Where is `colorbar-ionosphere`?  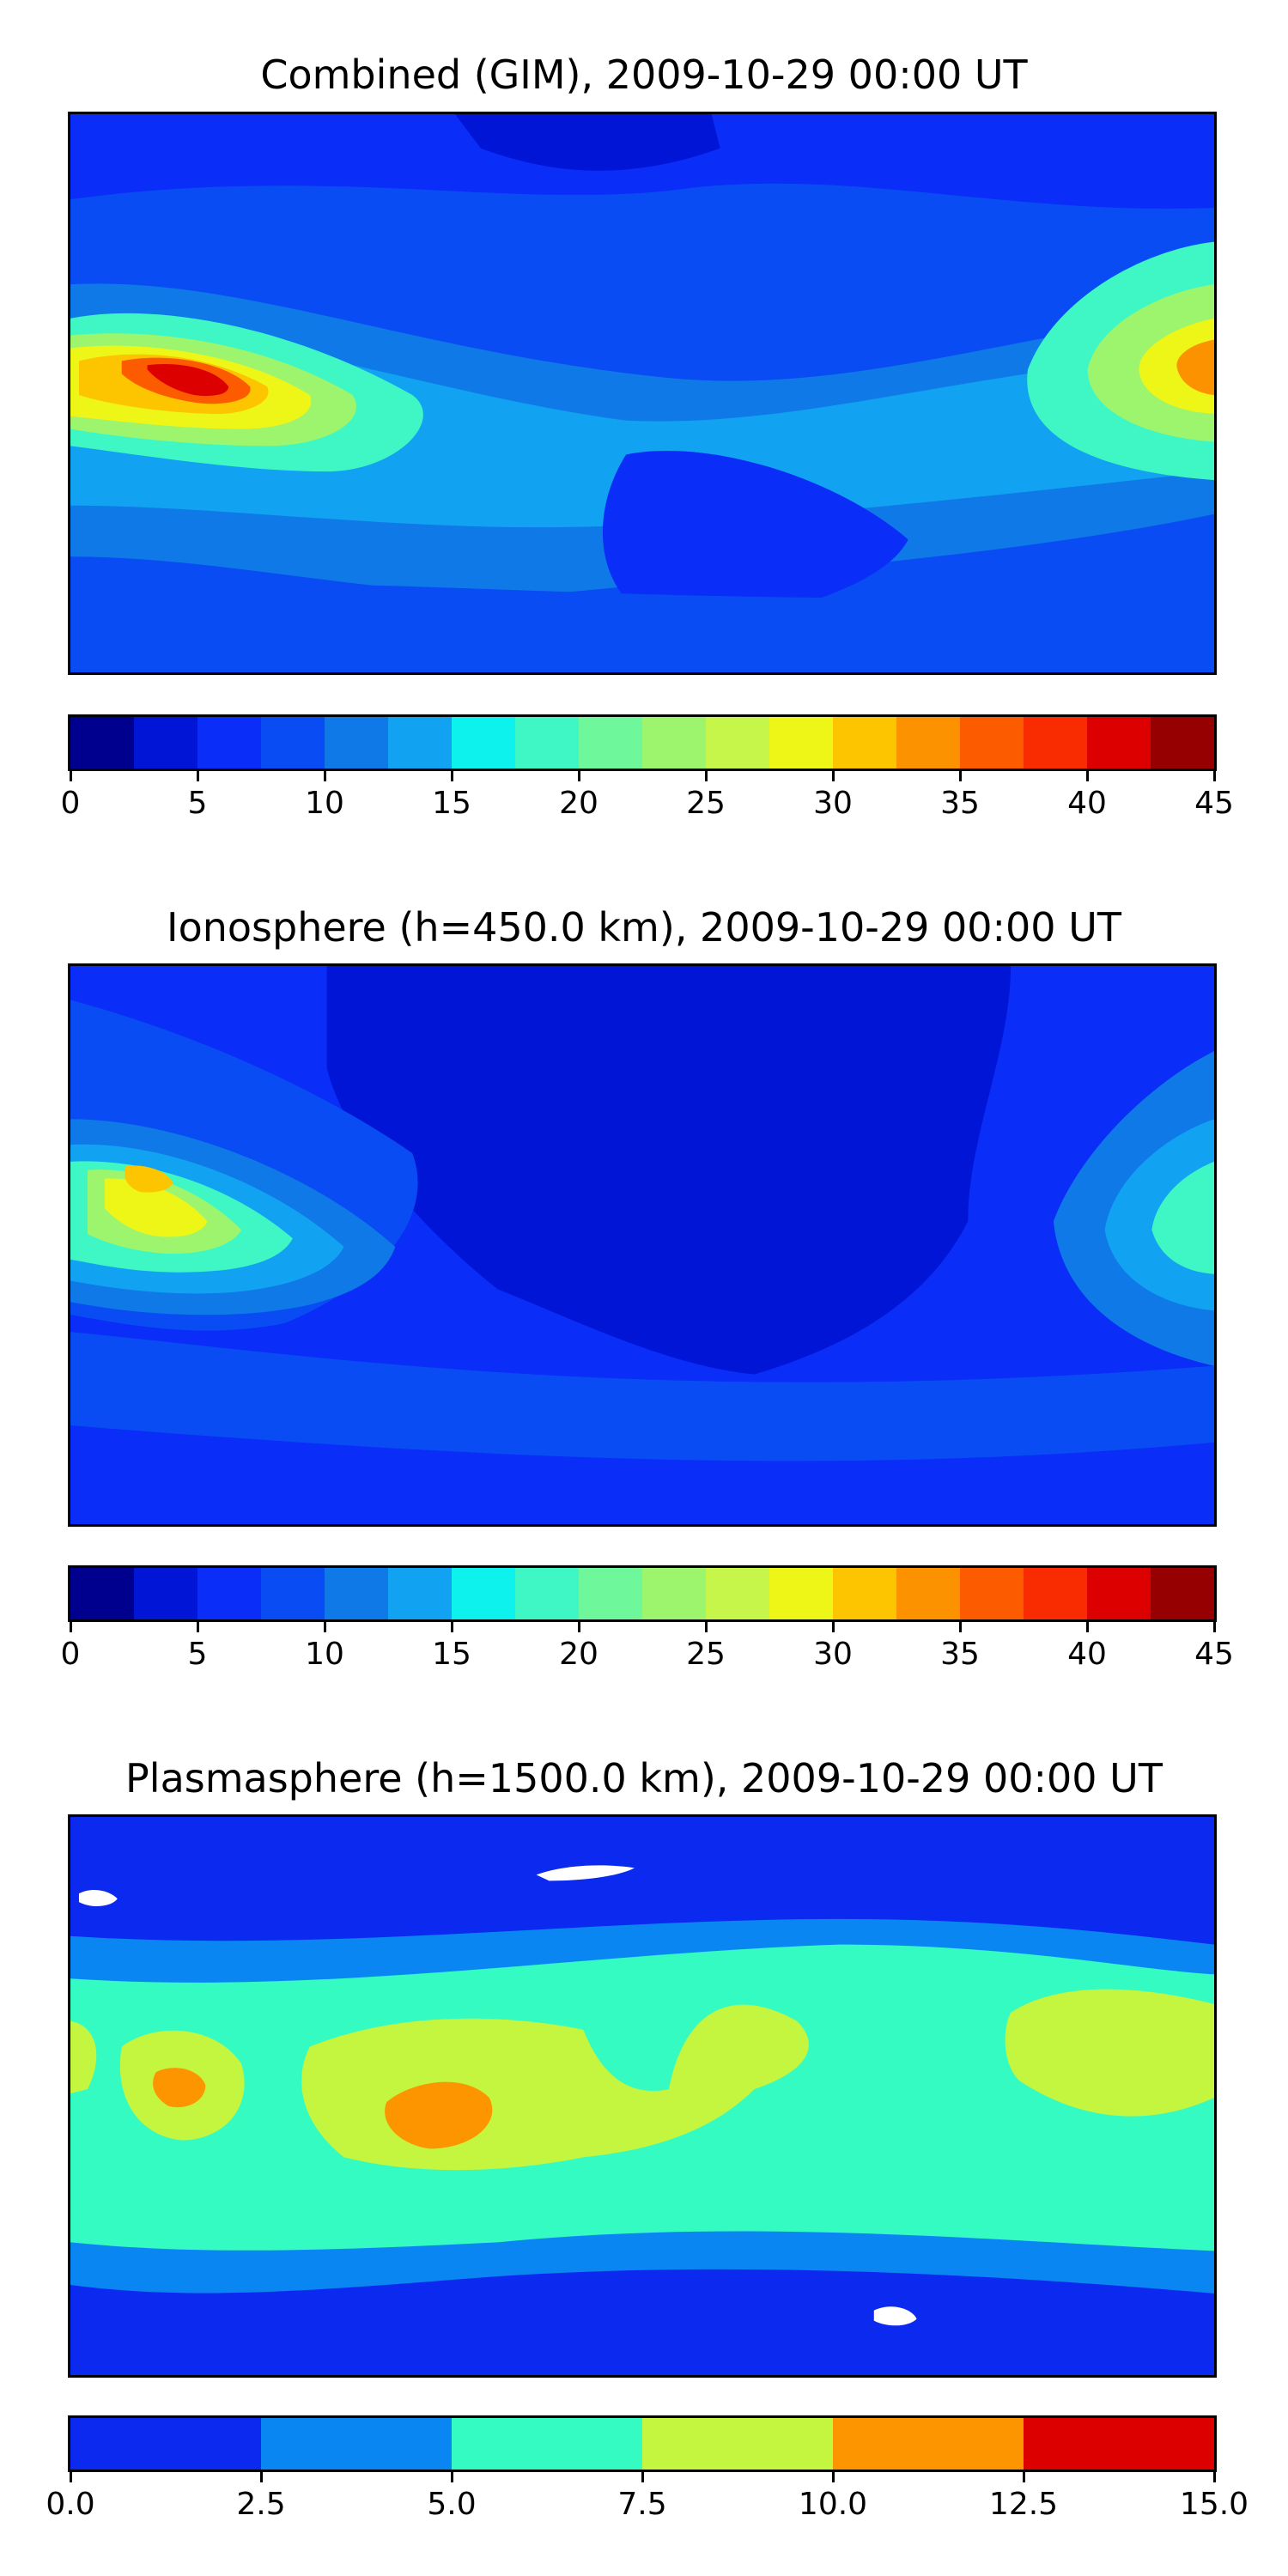 colorbar-ionosphere is located at coordinates (642, 1594).